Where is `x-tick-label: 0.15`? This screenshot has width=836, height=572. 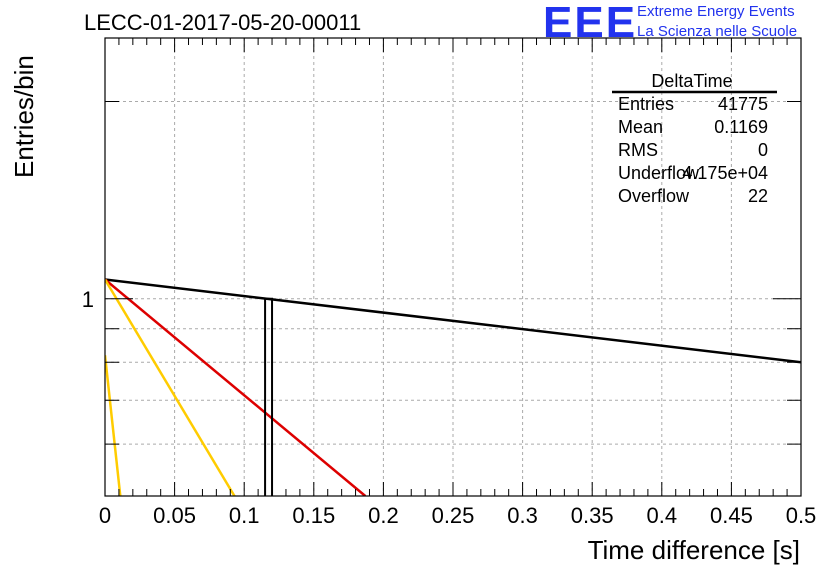
x-tick-label: 0.15 is located at coordinates (313, 515).